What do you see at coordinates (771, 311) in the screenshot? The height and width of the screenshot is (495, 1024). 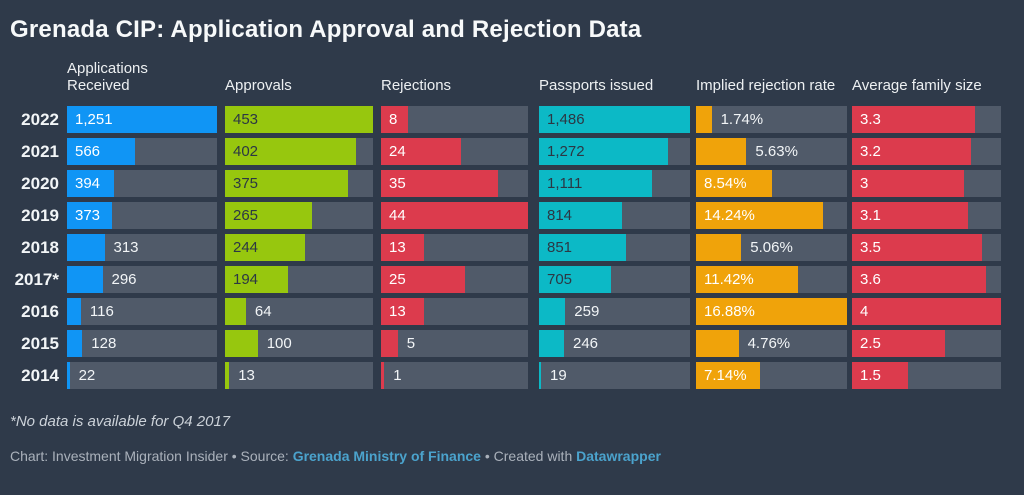 I see `bar-track: 16.88%` at bounding box center [771, 311].